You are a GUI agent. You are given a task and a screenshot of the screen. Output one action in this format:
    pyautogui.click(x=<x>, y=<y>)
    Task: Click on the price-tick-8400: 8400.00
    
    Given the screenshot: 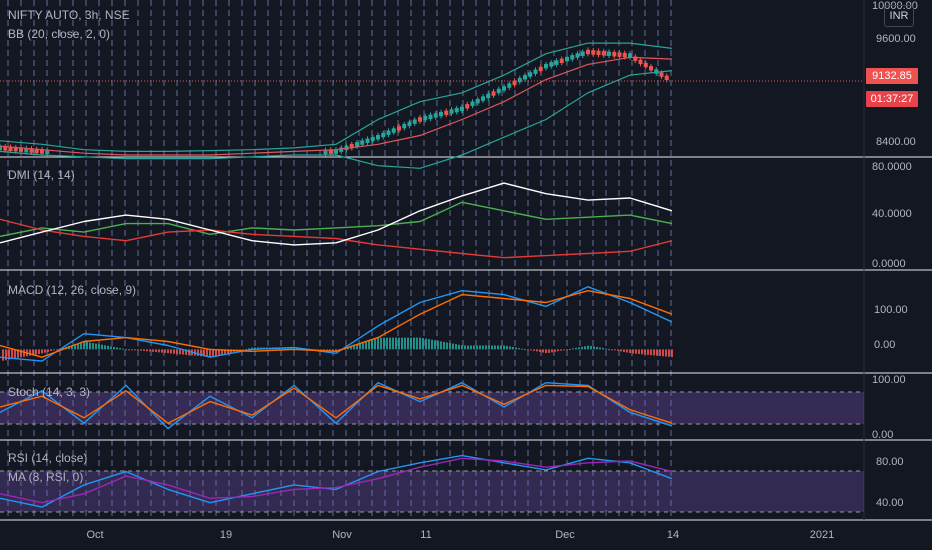 What is the action you would take?
    pyautogui.click(x=896, y=142)
    